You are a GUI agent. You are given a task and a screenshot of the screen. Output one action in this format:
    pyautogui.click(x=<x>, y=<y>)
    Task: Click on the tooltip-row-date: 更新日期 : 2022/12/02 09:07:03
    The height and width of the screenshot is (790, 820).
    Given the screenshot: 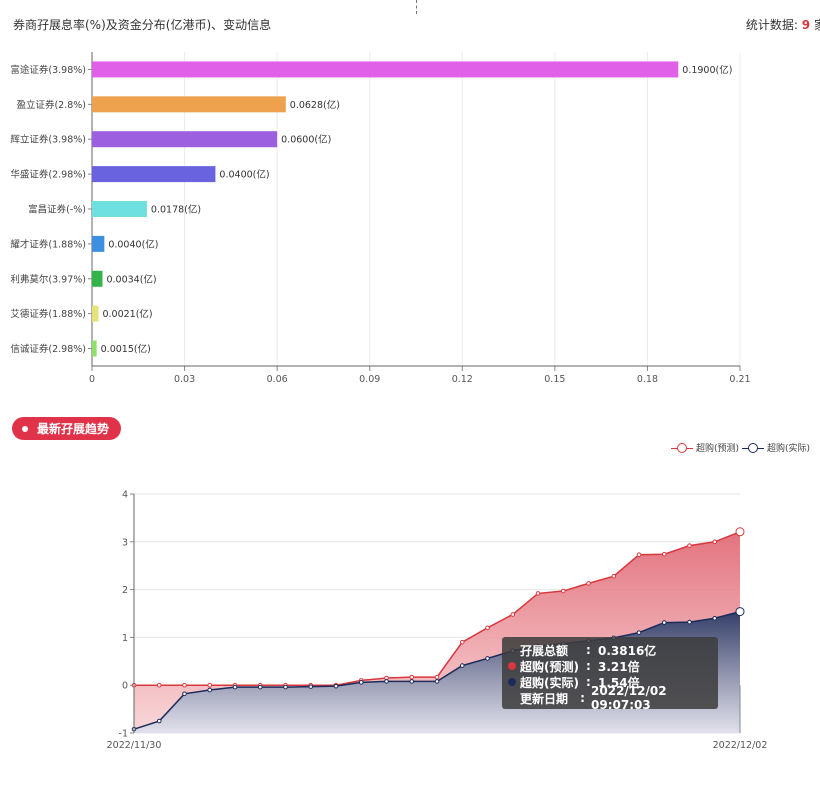 What is the action you would take?
    pyautogui.click(x=613, y=698)
    